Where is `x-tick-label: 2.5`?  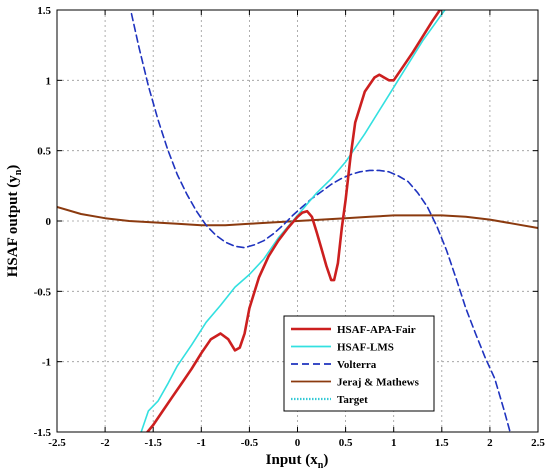 x-tick-label: 2.5 is located at coordinates (538, 443).